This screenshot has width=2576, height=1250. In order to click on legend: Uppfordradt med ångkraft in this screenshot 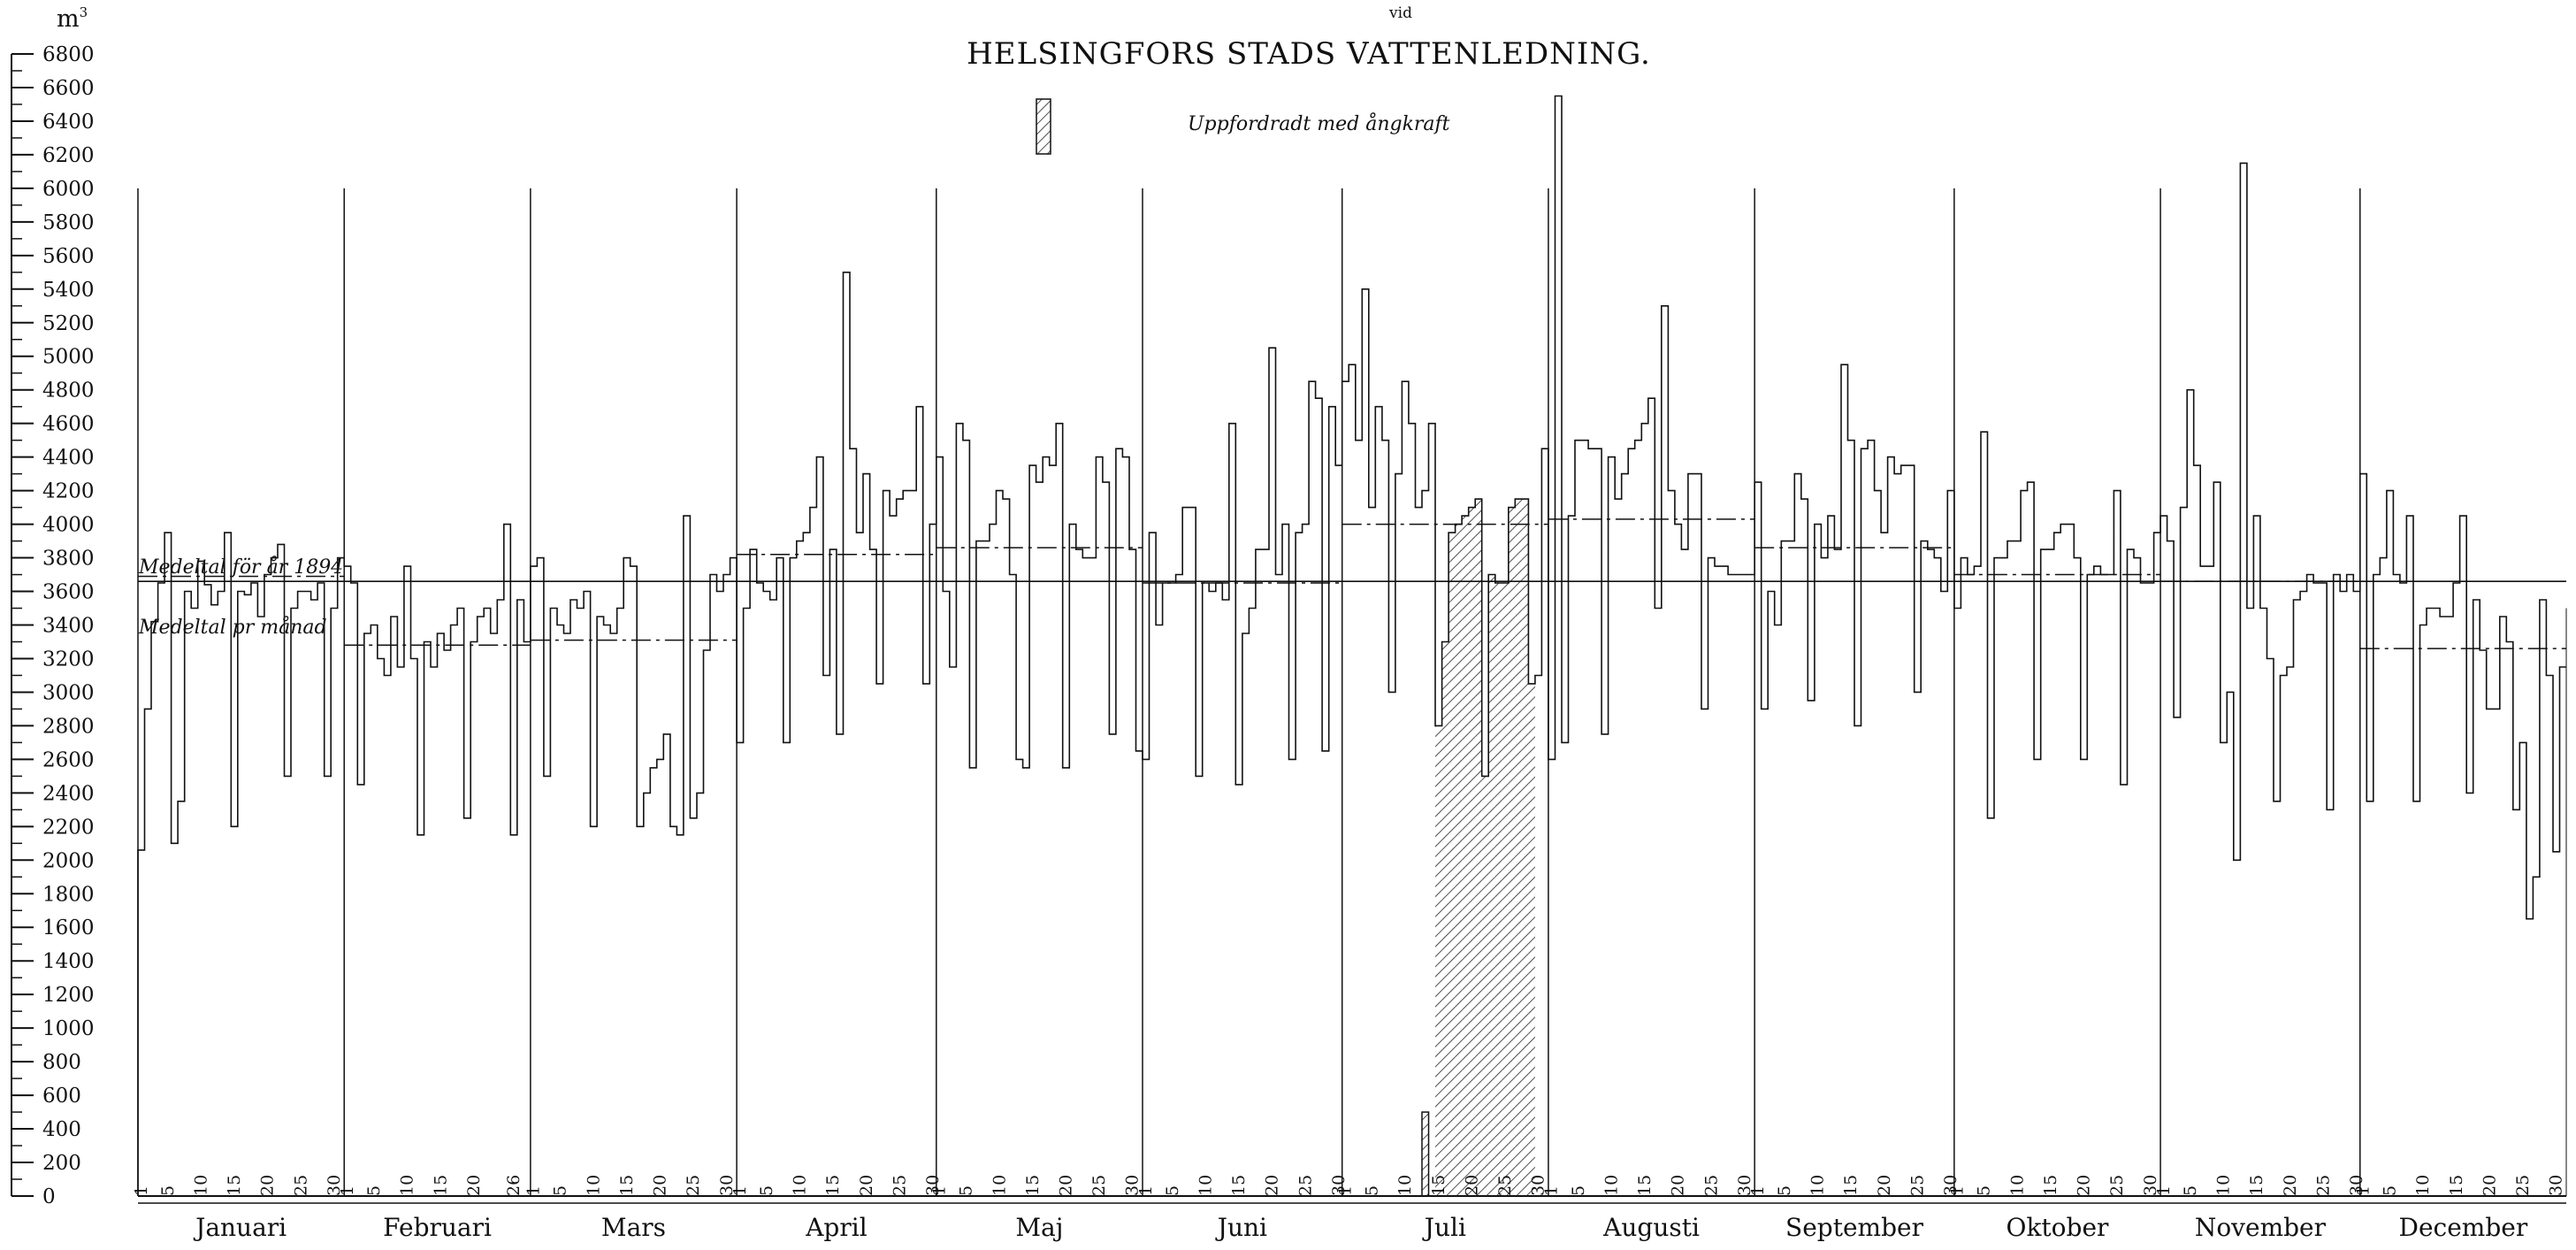, I will do `click(1243, 126)`.